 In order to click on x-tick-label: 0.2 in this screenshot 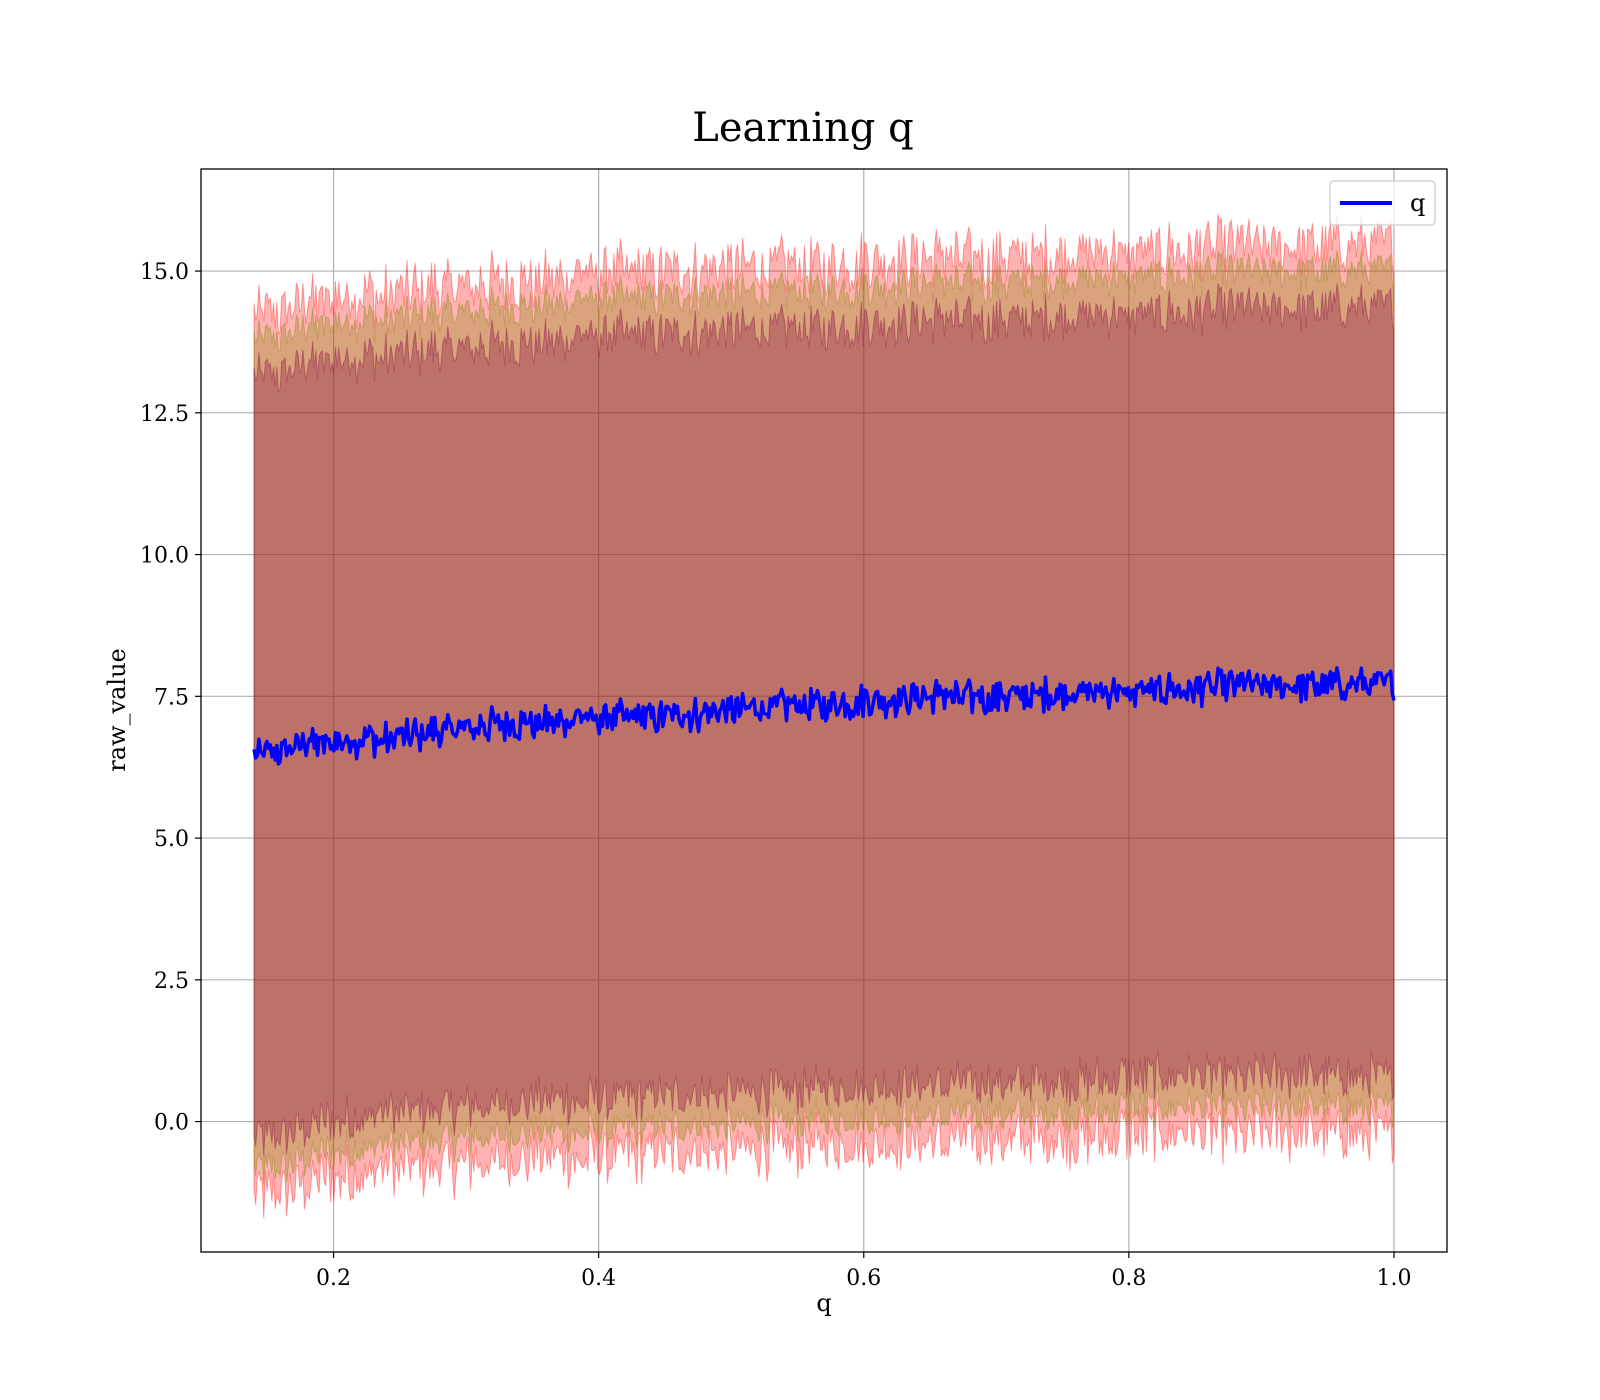, I will do `click(333, 1278)`.